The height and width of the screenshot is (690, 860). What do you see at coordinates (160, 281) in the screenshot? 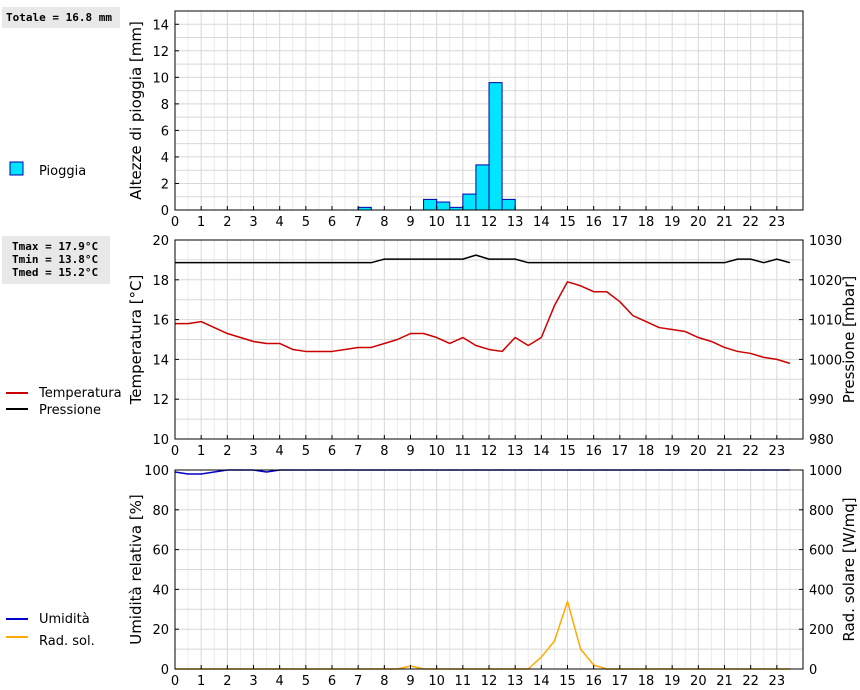
I see `y-tick-label: 18` at bounding box center [160, 281].